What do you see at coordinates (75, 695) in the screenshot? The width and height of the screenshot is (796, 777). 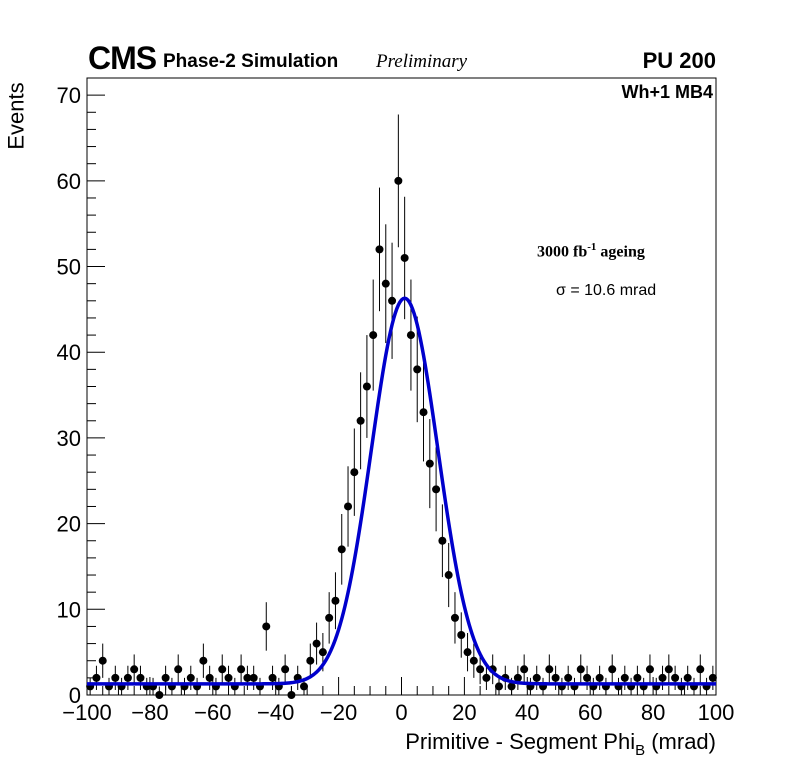 I see `y-tick-label: 0` at bounding box center [75, 695].